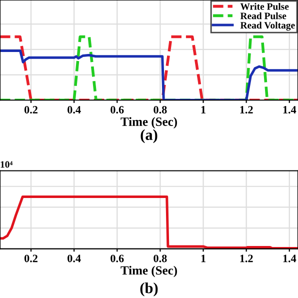  What do you see at coordinates (149, 289) in the screenshot?
I see `text: (b)` at bounding box center [149, 289].